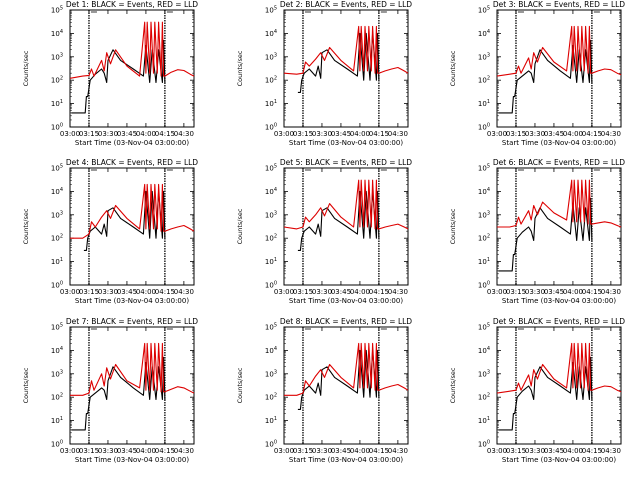  I want to click on panel-title: Det 9: BLACK = Events, RED = LLD, so click(559, 321).